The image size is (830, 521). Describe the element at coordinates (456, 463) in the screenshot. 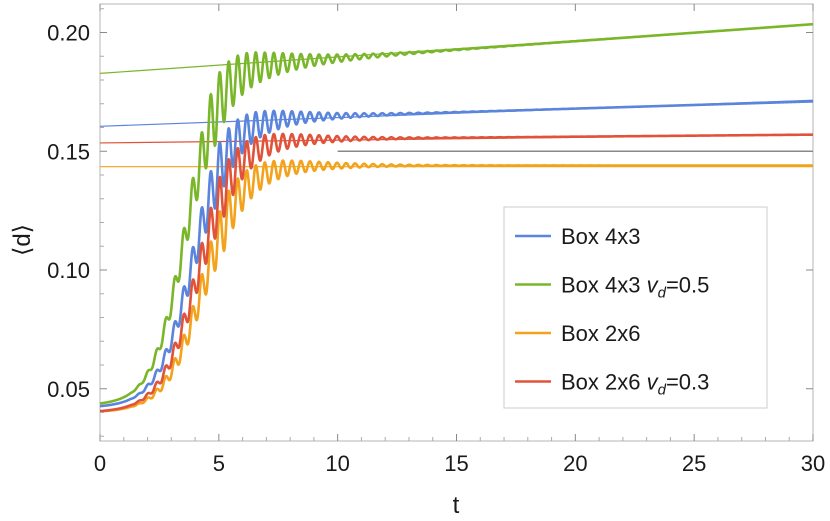

I see `x-tick-label: 15` at that location.